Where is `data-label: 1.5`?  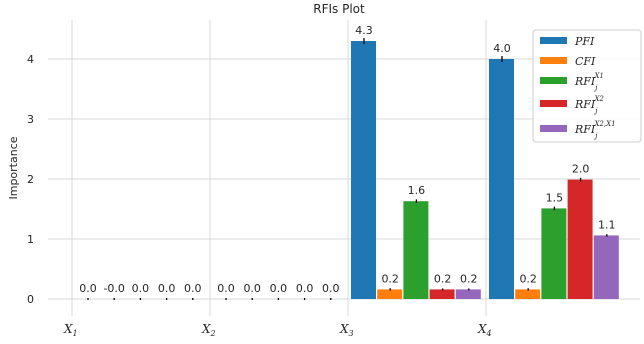
data-label: 1.5 is located at coordinates (555, 197).